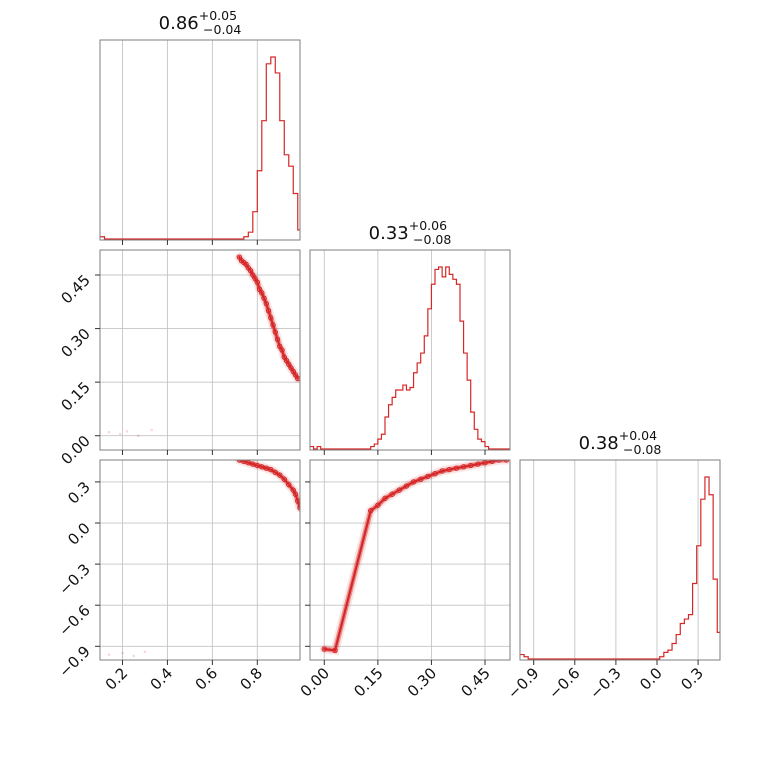  What do you see at coordinates (564, 683) in the screenshot?
I see `x-tick-label-p3-1: −0.6` at bounding box center [564, 683].